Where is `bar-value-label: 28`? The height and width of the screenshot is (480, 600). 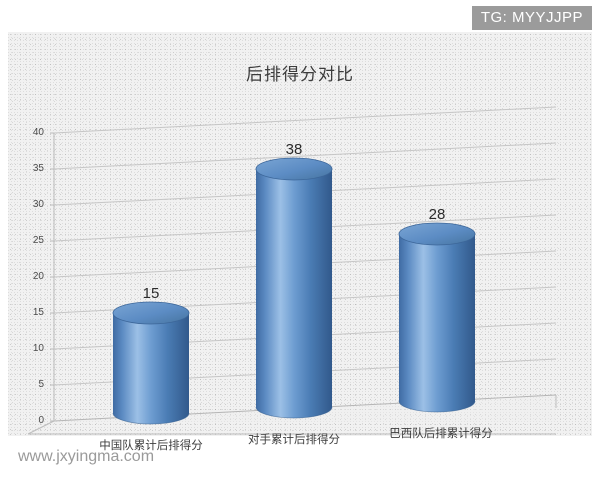
bar-value-label: 28 is located at coordinates (437, 214).